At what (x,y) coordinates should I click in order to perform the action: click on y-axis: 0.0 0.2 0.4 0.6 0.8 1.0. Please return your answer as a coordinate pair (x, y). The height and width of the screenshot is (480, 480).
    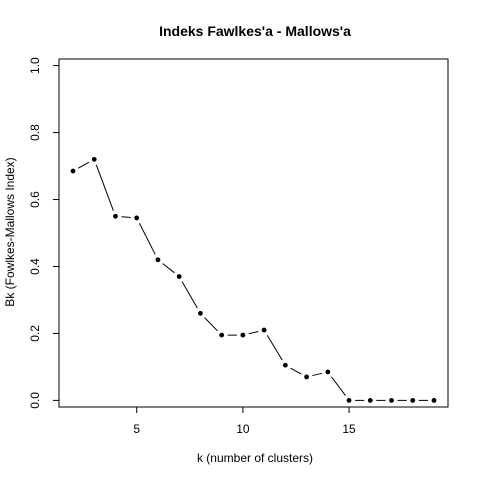
    Looking at the image, I should click on (43, 233).